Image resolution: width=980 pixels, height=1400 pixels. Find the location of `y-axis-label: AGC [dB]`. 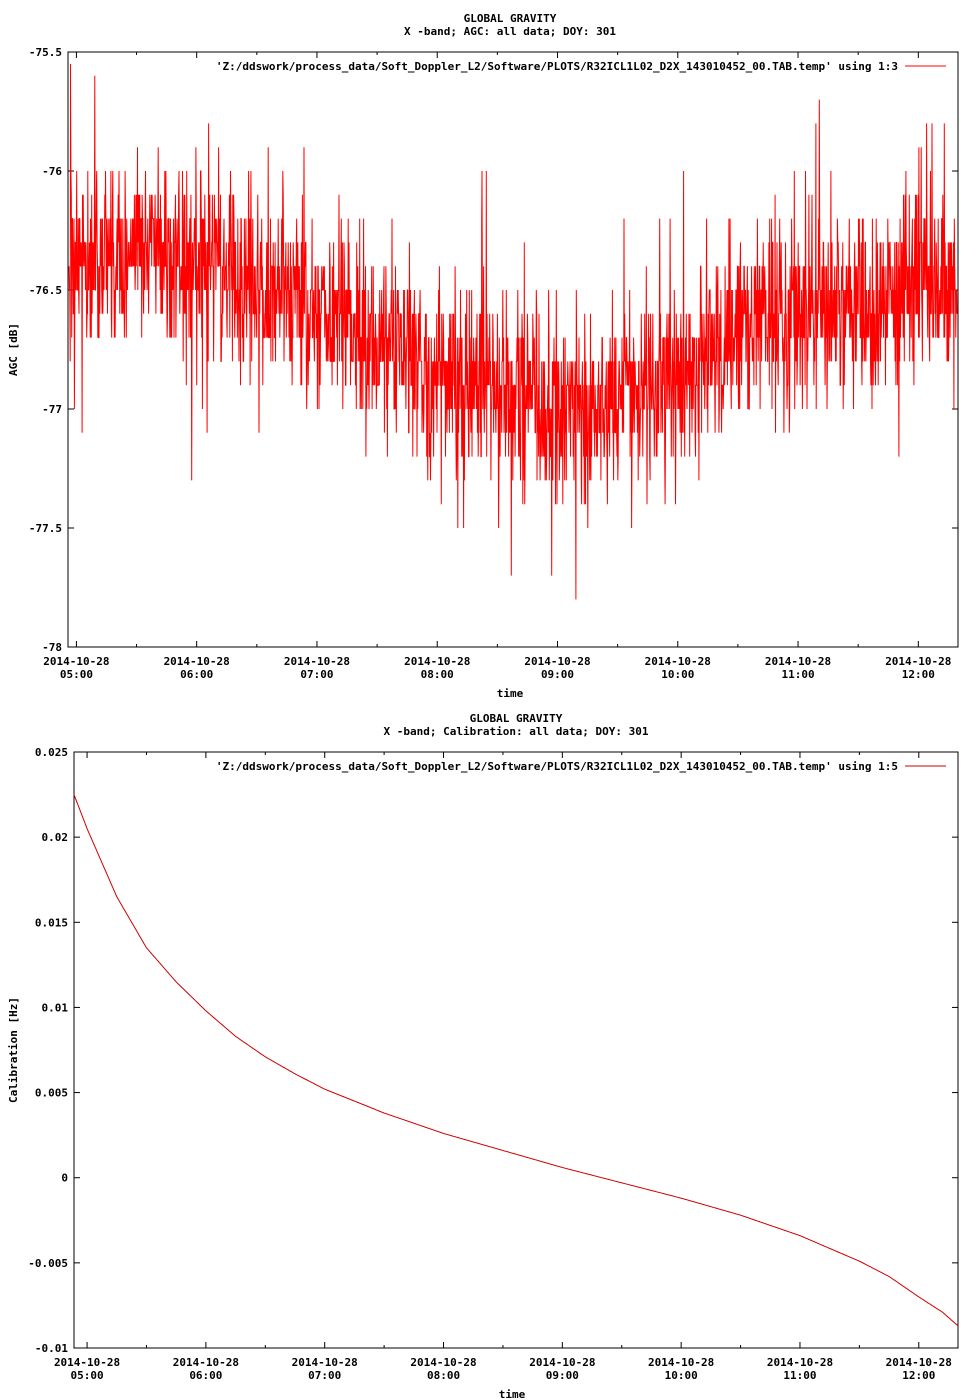

y-axis-label: AGC [dB] is located at coordinates (13, 349).